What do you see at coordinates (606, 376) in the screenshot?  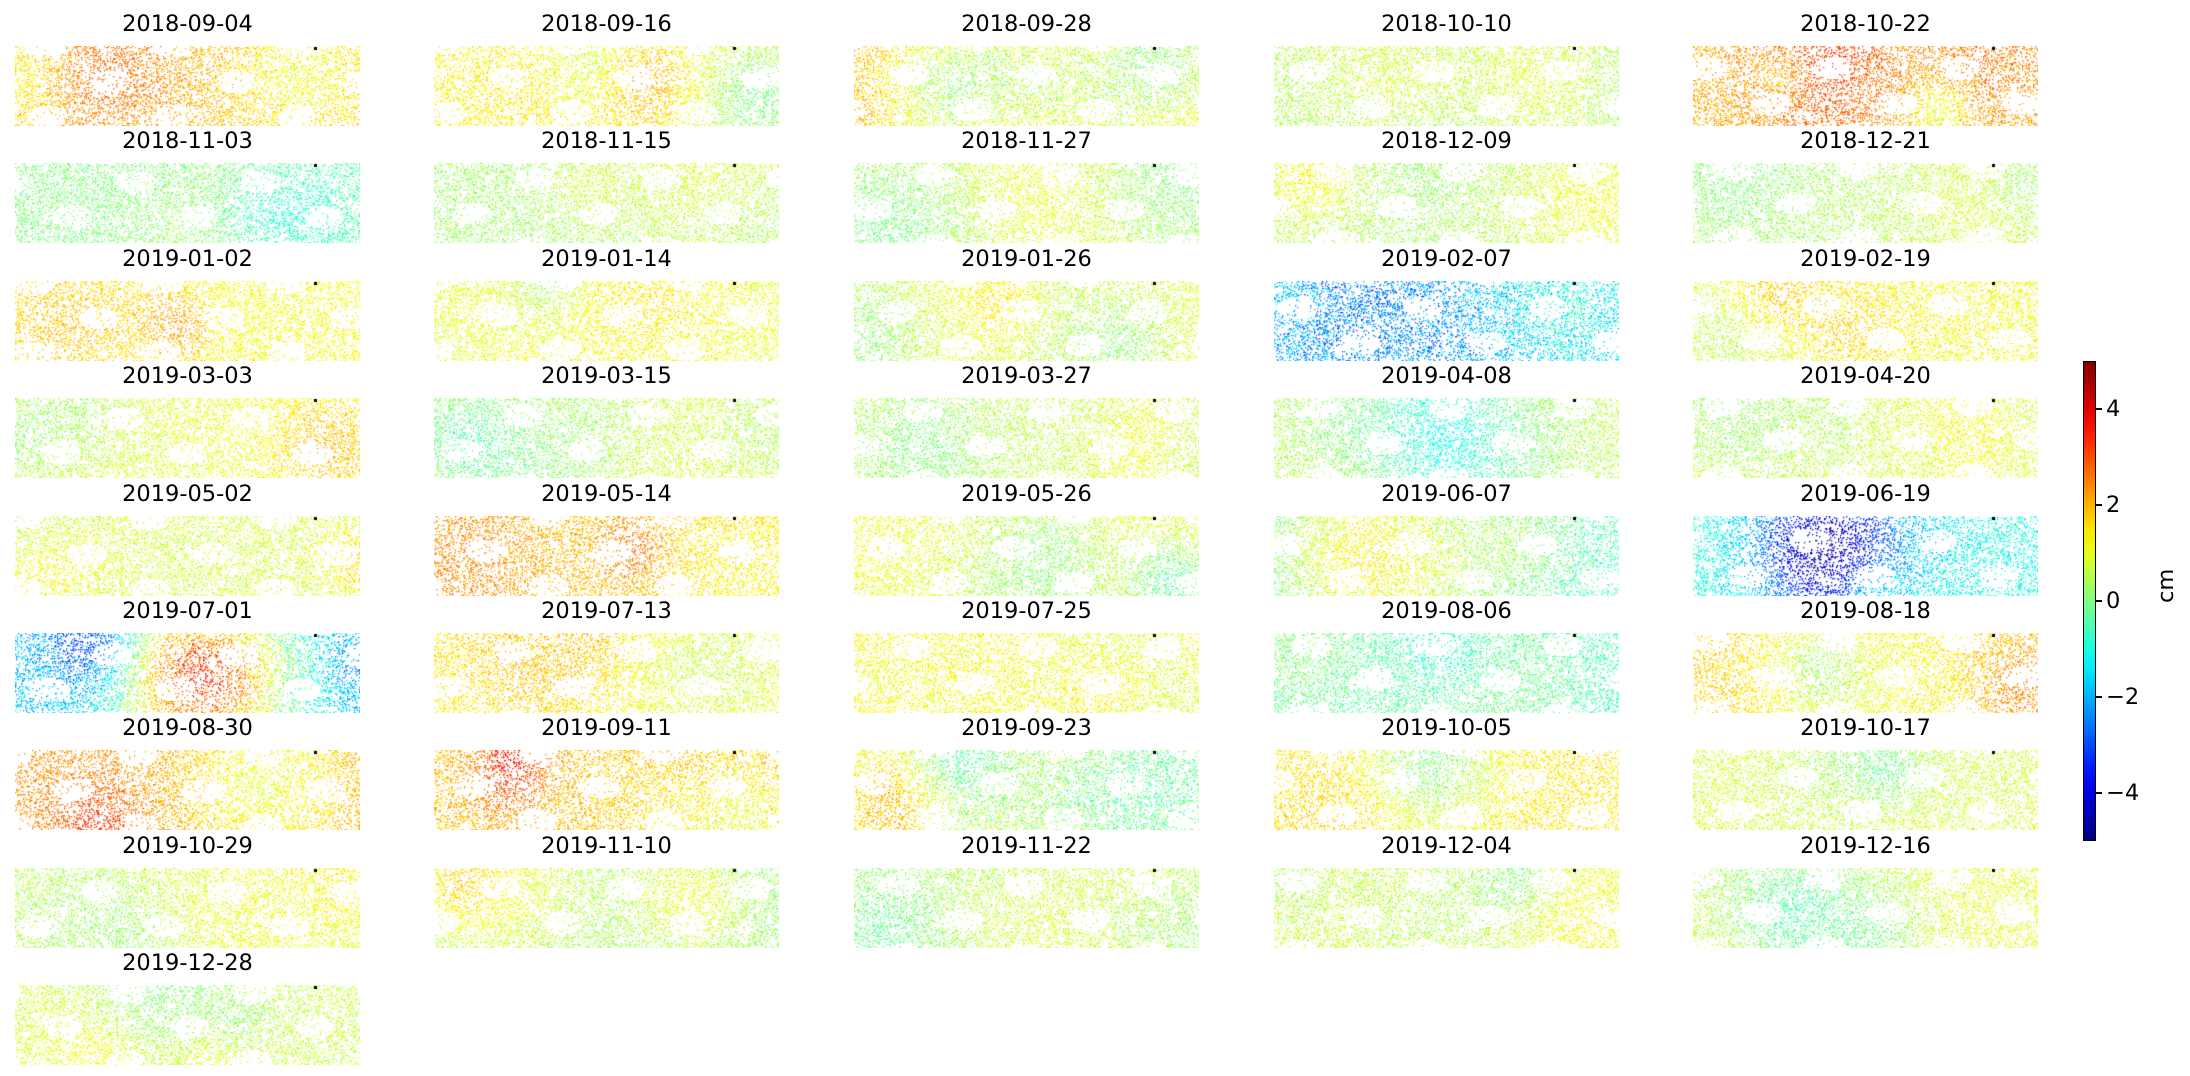 I see `panel-title: 2019-03-15` at bounding box center [606, 376].